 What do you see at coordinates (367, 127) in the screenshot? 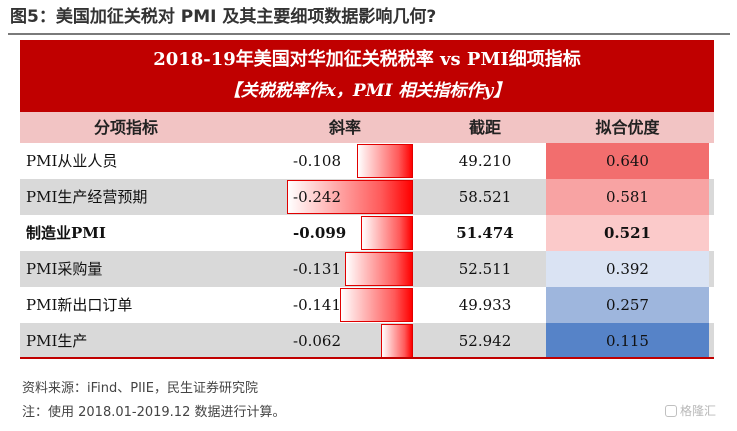
I see `table-header: 分项指标 斜率 截距 拟合优度` at bounding box center [367, 127].